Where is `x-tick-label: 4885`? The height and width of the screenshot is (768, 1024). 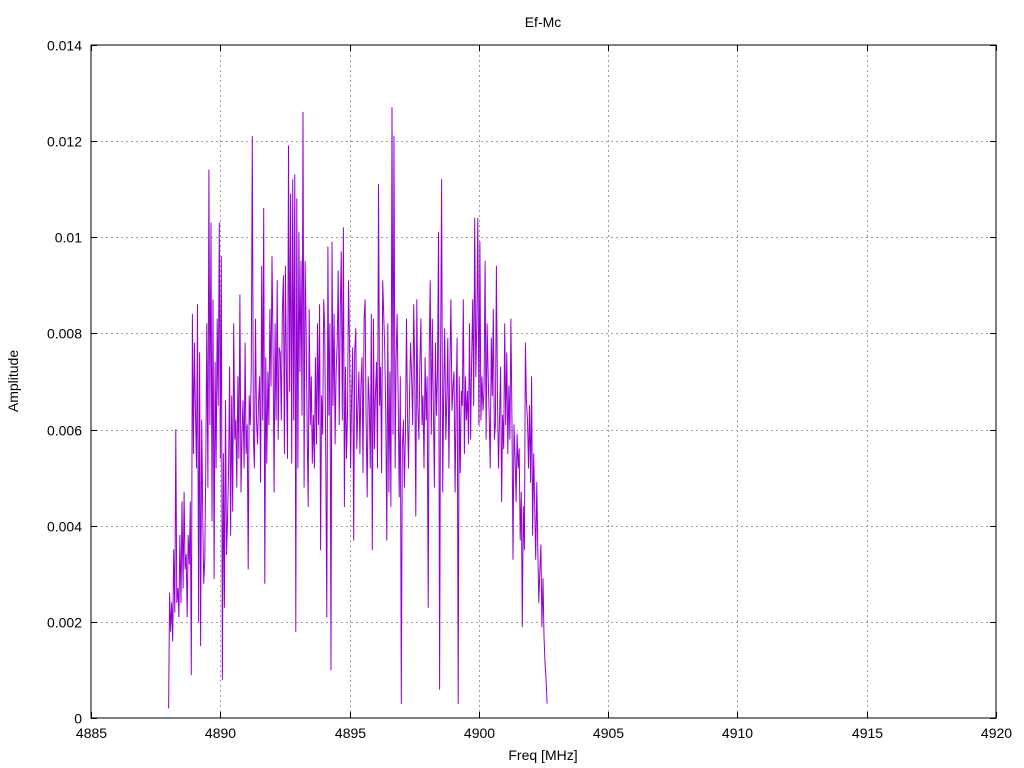
x-tick-label: 4885 is located at coordinates (91, 733).